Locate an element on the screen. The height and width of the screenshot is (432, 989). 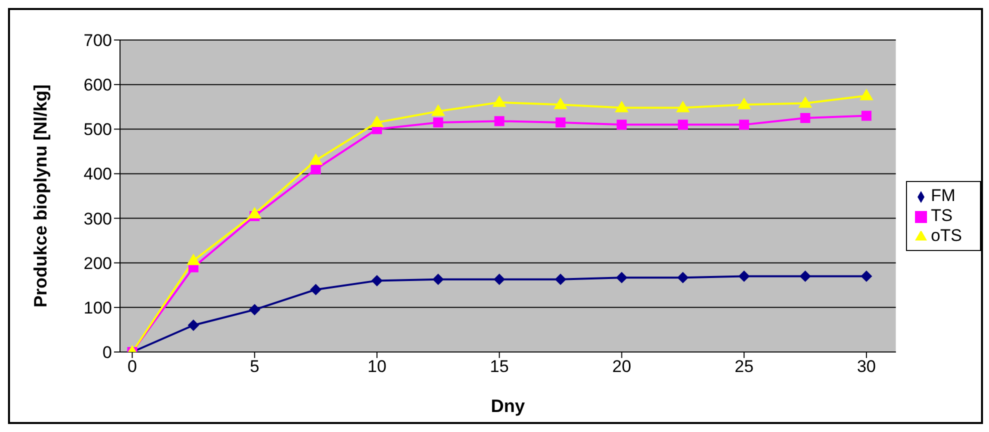
x-axis-title: Dny is located at coordinates (507, 406).